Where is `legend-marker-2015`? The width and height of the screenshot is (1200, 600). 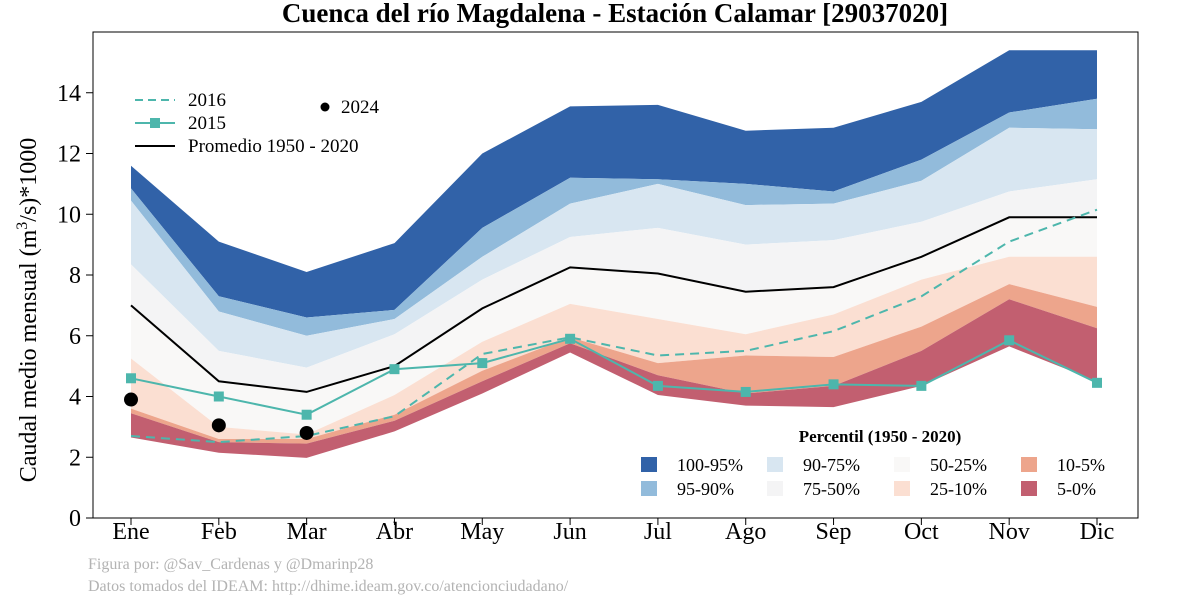 legend-marker-2015 is located at coordinates (155, 123).